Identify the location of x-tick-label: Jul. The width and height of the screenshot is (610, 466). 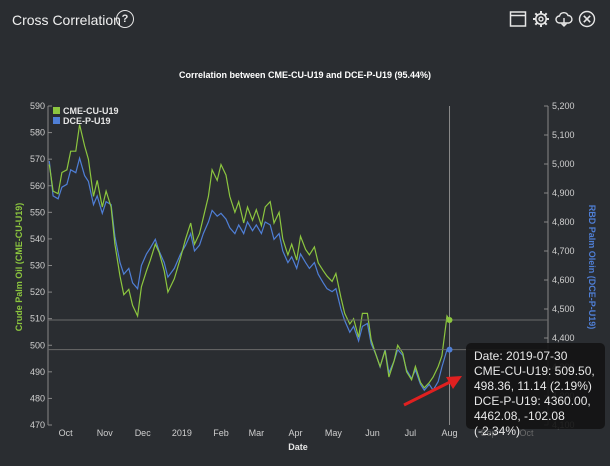
(411, 433).